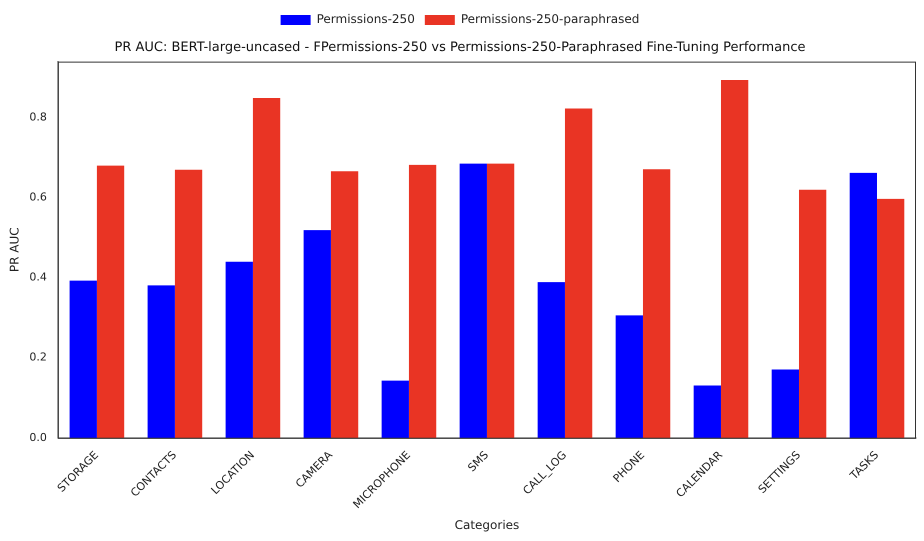 The width and height of the screenshot is (924, 541). What do you see at coordinates (38, 277) in the screenshot?
I see `y-tick-label: 0.4` at bounding box center [38, 277].